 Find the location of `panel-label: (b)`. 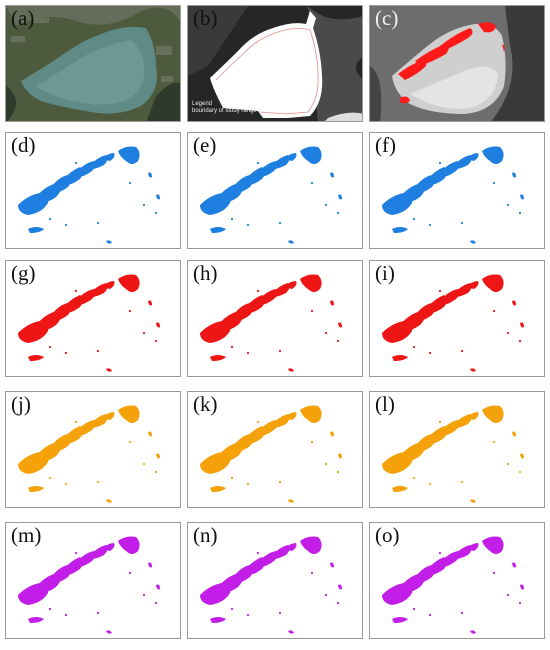

panel-label: (b) is located at coordinates (205, 18).